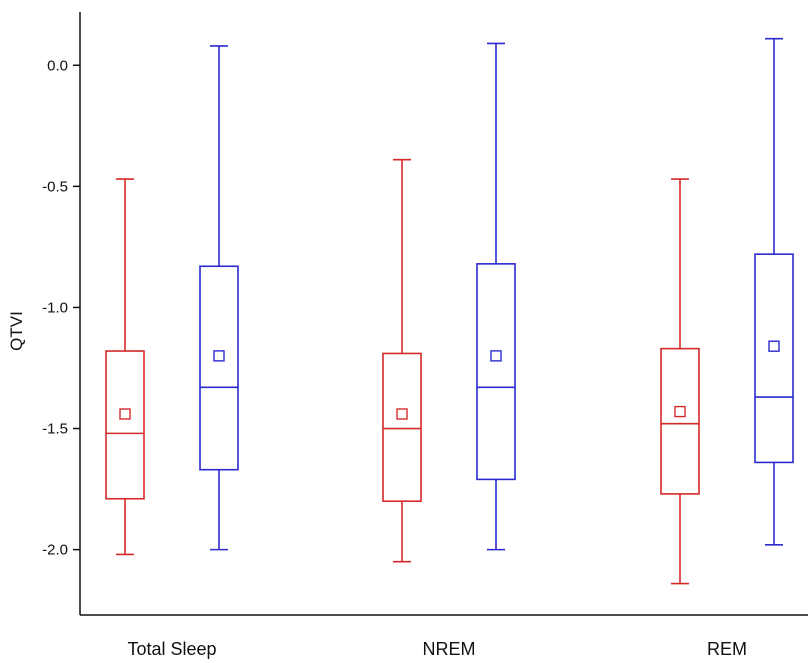 This screenshot has width=811, height=663. What do you see at coordinates (727, 649) in the screenshot?
I see `category-label: REM` at bounding box center [727, 649].